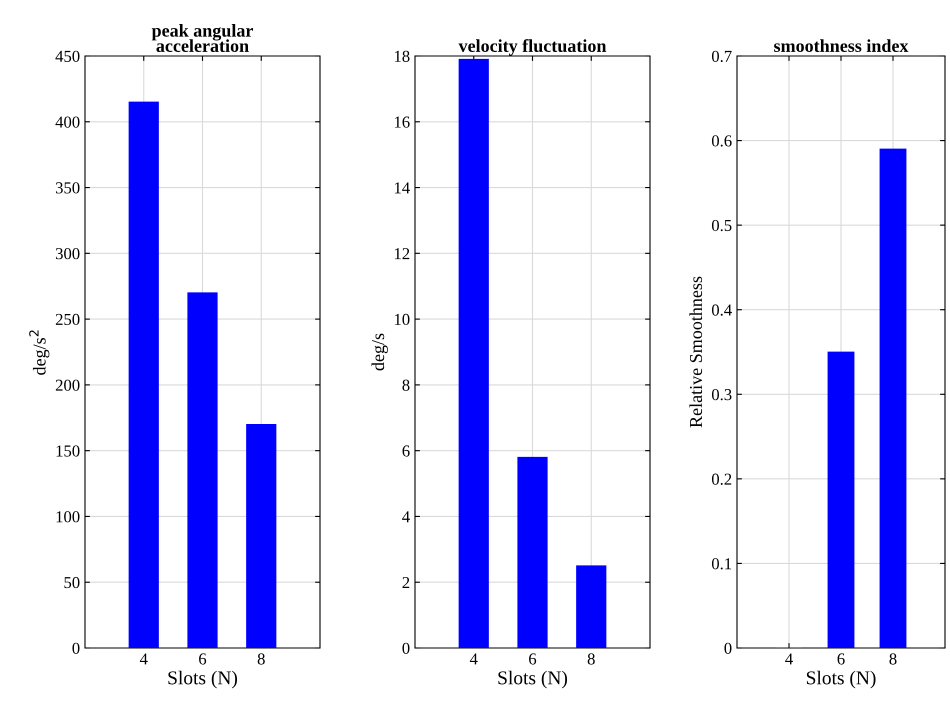 Image resolution: width=950 pixels, height=704 pixels. What do you see at coordinates (722, 479) in the screenshot?
I see `y-tick-label: 0.2` at bounding box center [722, 479].